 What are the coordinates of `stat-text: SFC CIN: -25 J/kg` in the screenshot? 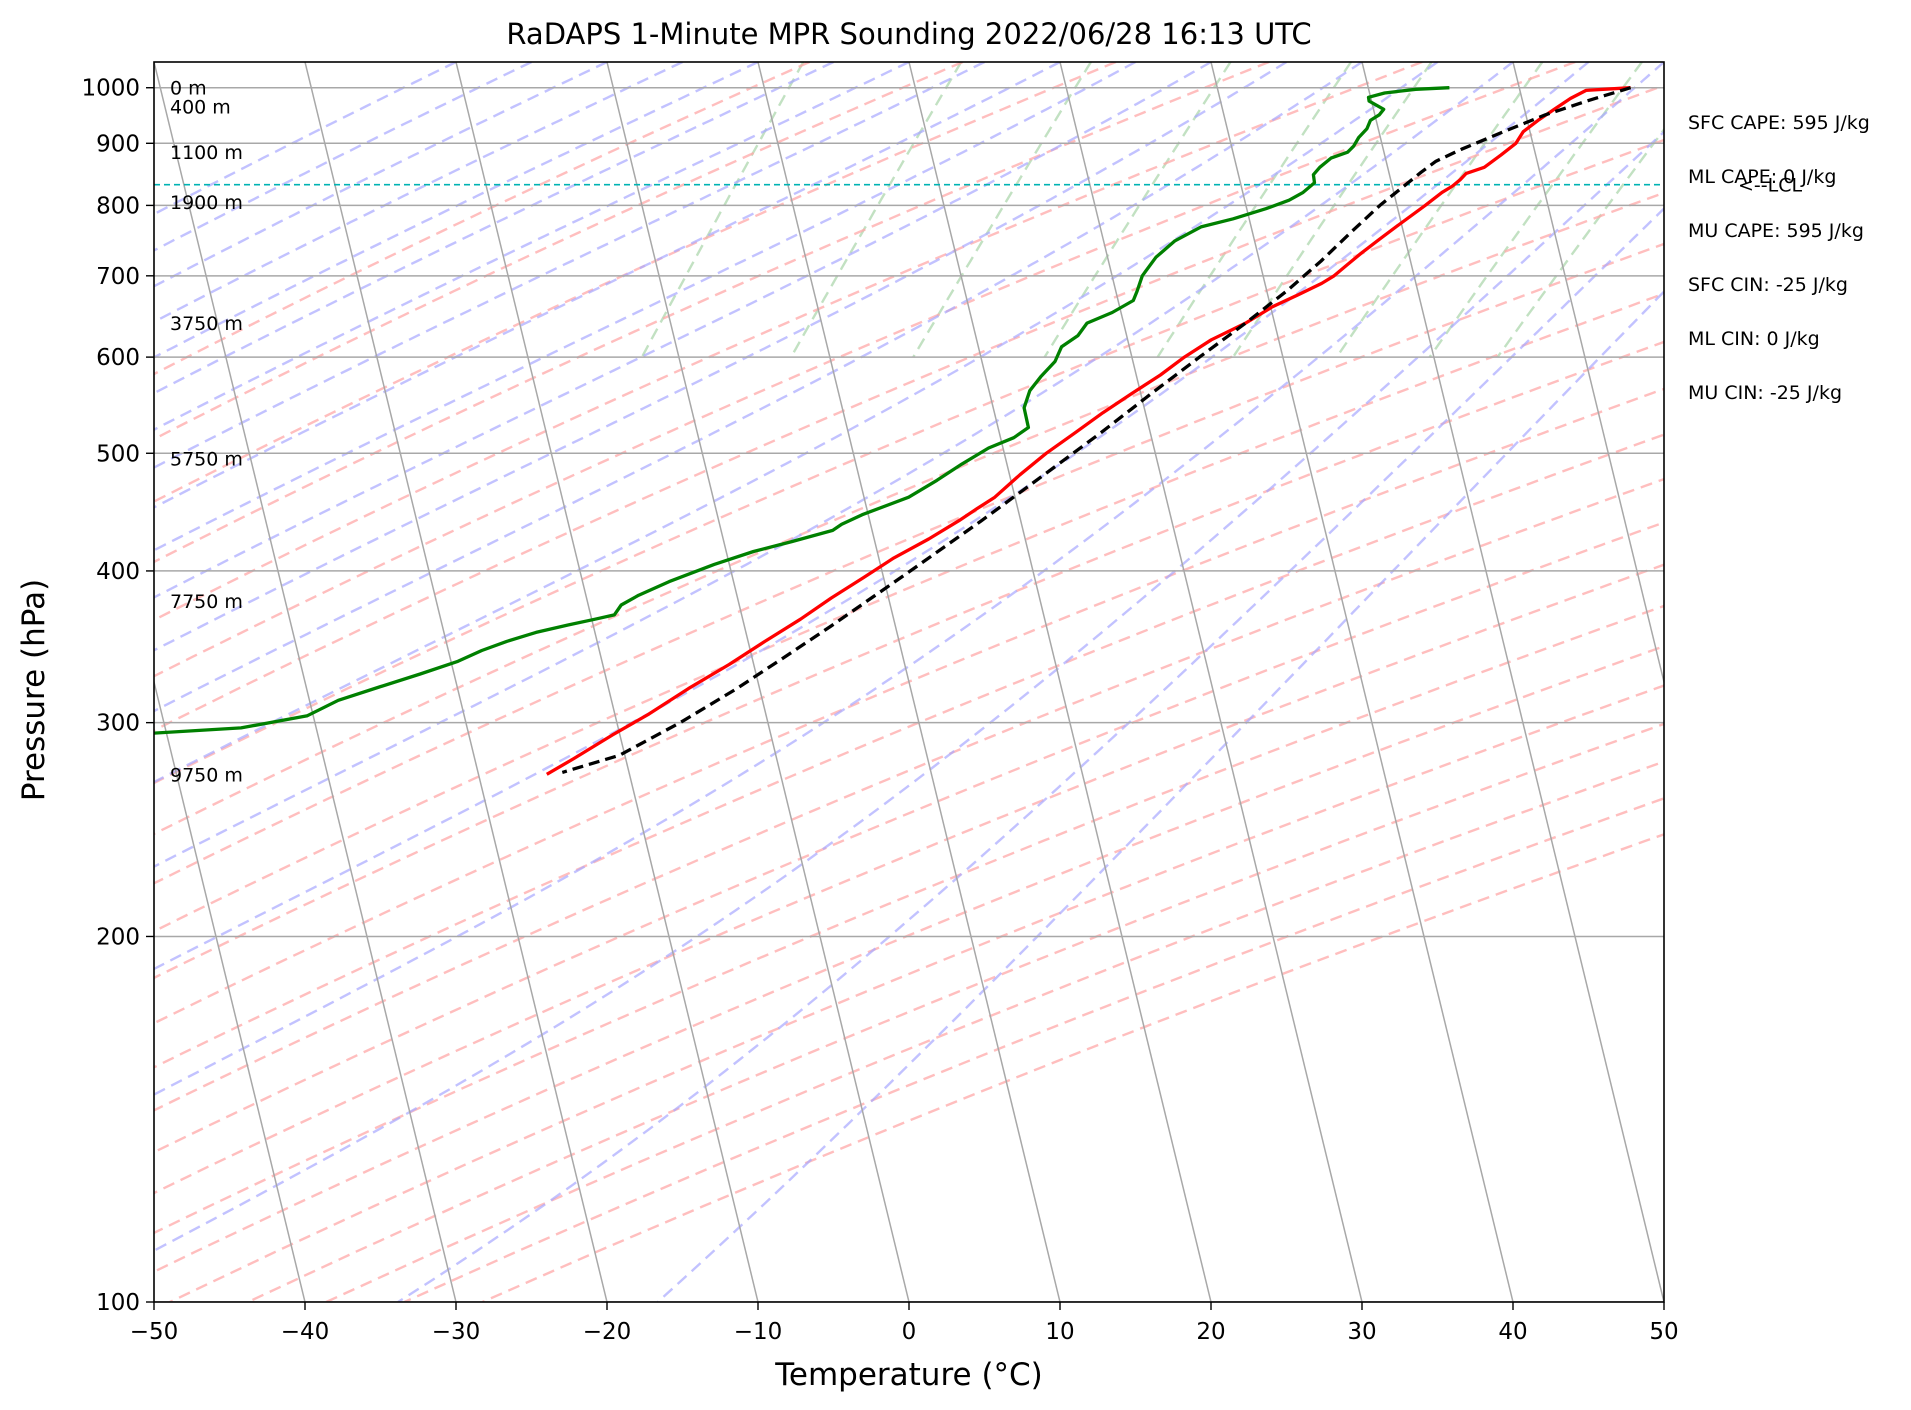 It's located at (1768, 285).